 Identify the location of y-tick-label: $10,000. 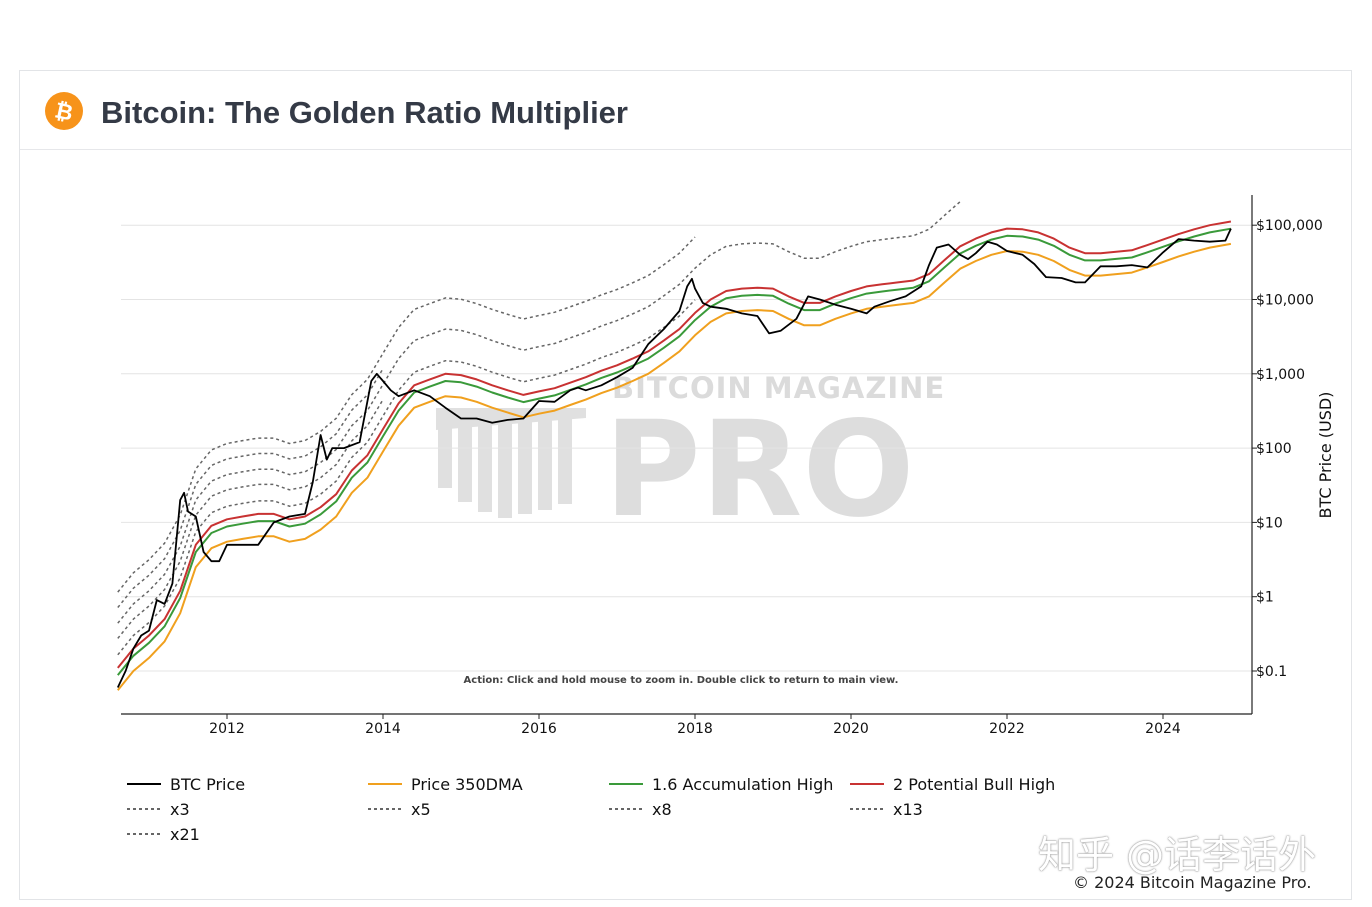
(1285, 301).